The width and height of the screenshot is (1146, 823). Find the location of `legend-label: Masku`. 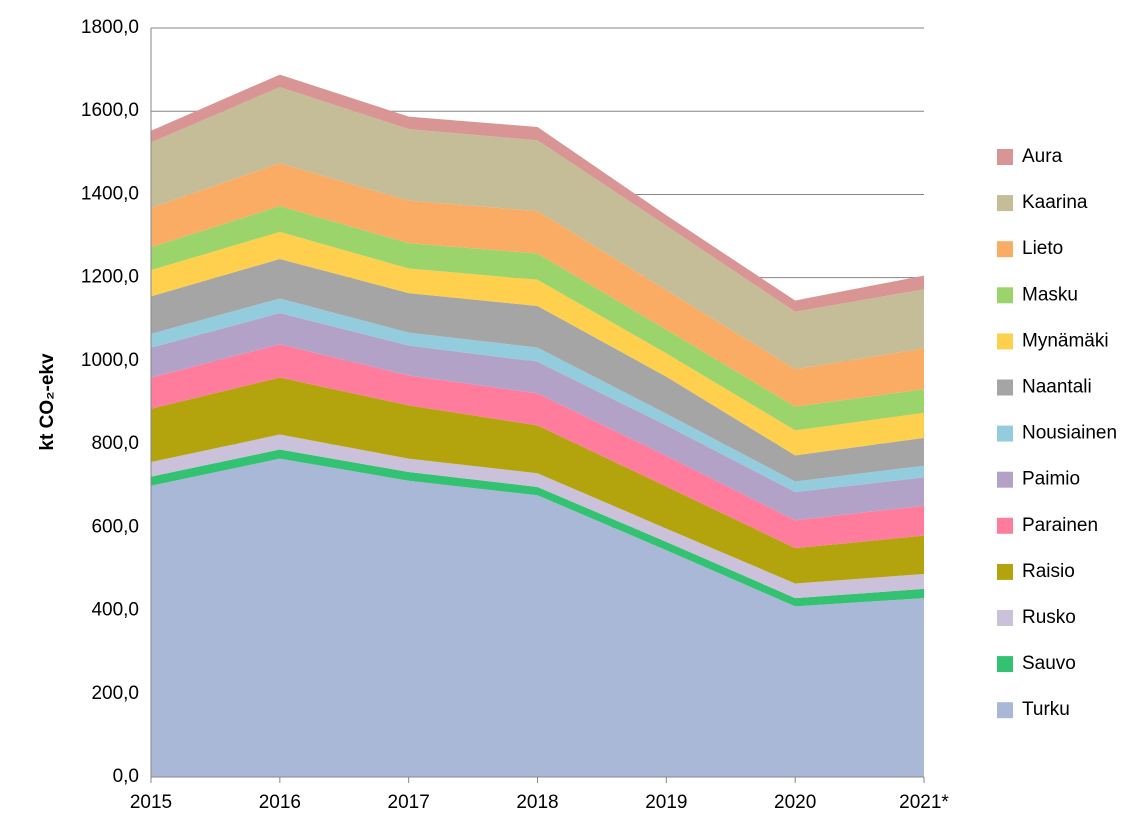

legend-label: Masku is located at coordinates (1050, 294).